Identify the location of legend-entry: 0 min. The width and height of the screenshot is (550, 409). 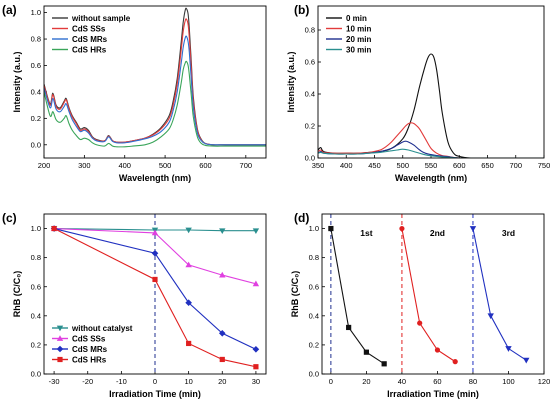
(356, 18).